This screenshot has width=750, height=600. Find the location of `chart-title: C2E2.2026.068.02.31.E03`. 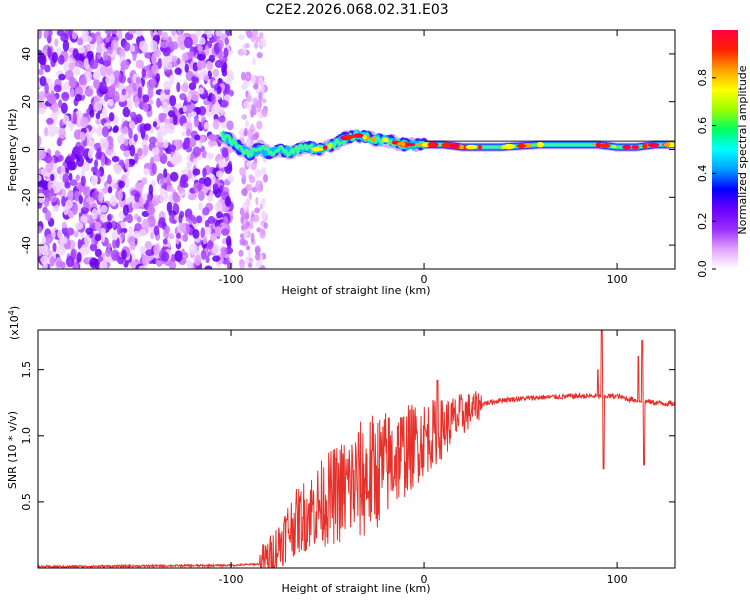

chart-title: C2E2.2026.068.02.31.E03 is located at coordinates (356, 10).